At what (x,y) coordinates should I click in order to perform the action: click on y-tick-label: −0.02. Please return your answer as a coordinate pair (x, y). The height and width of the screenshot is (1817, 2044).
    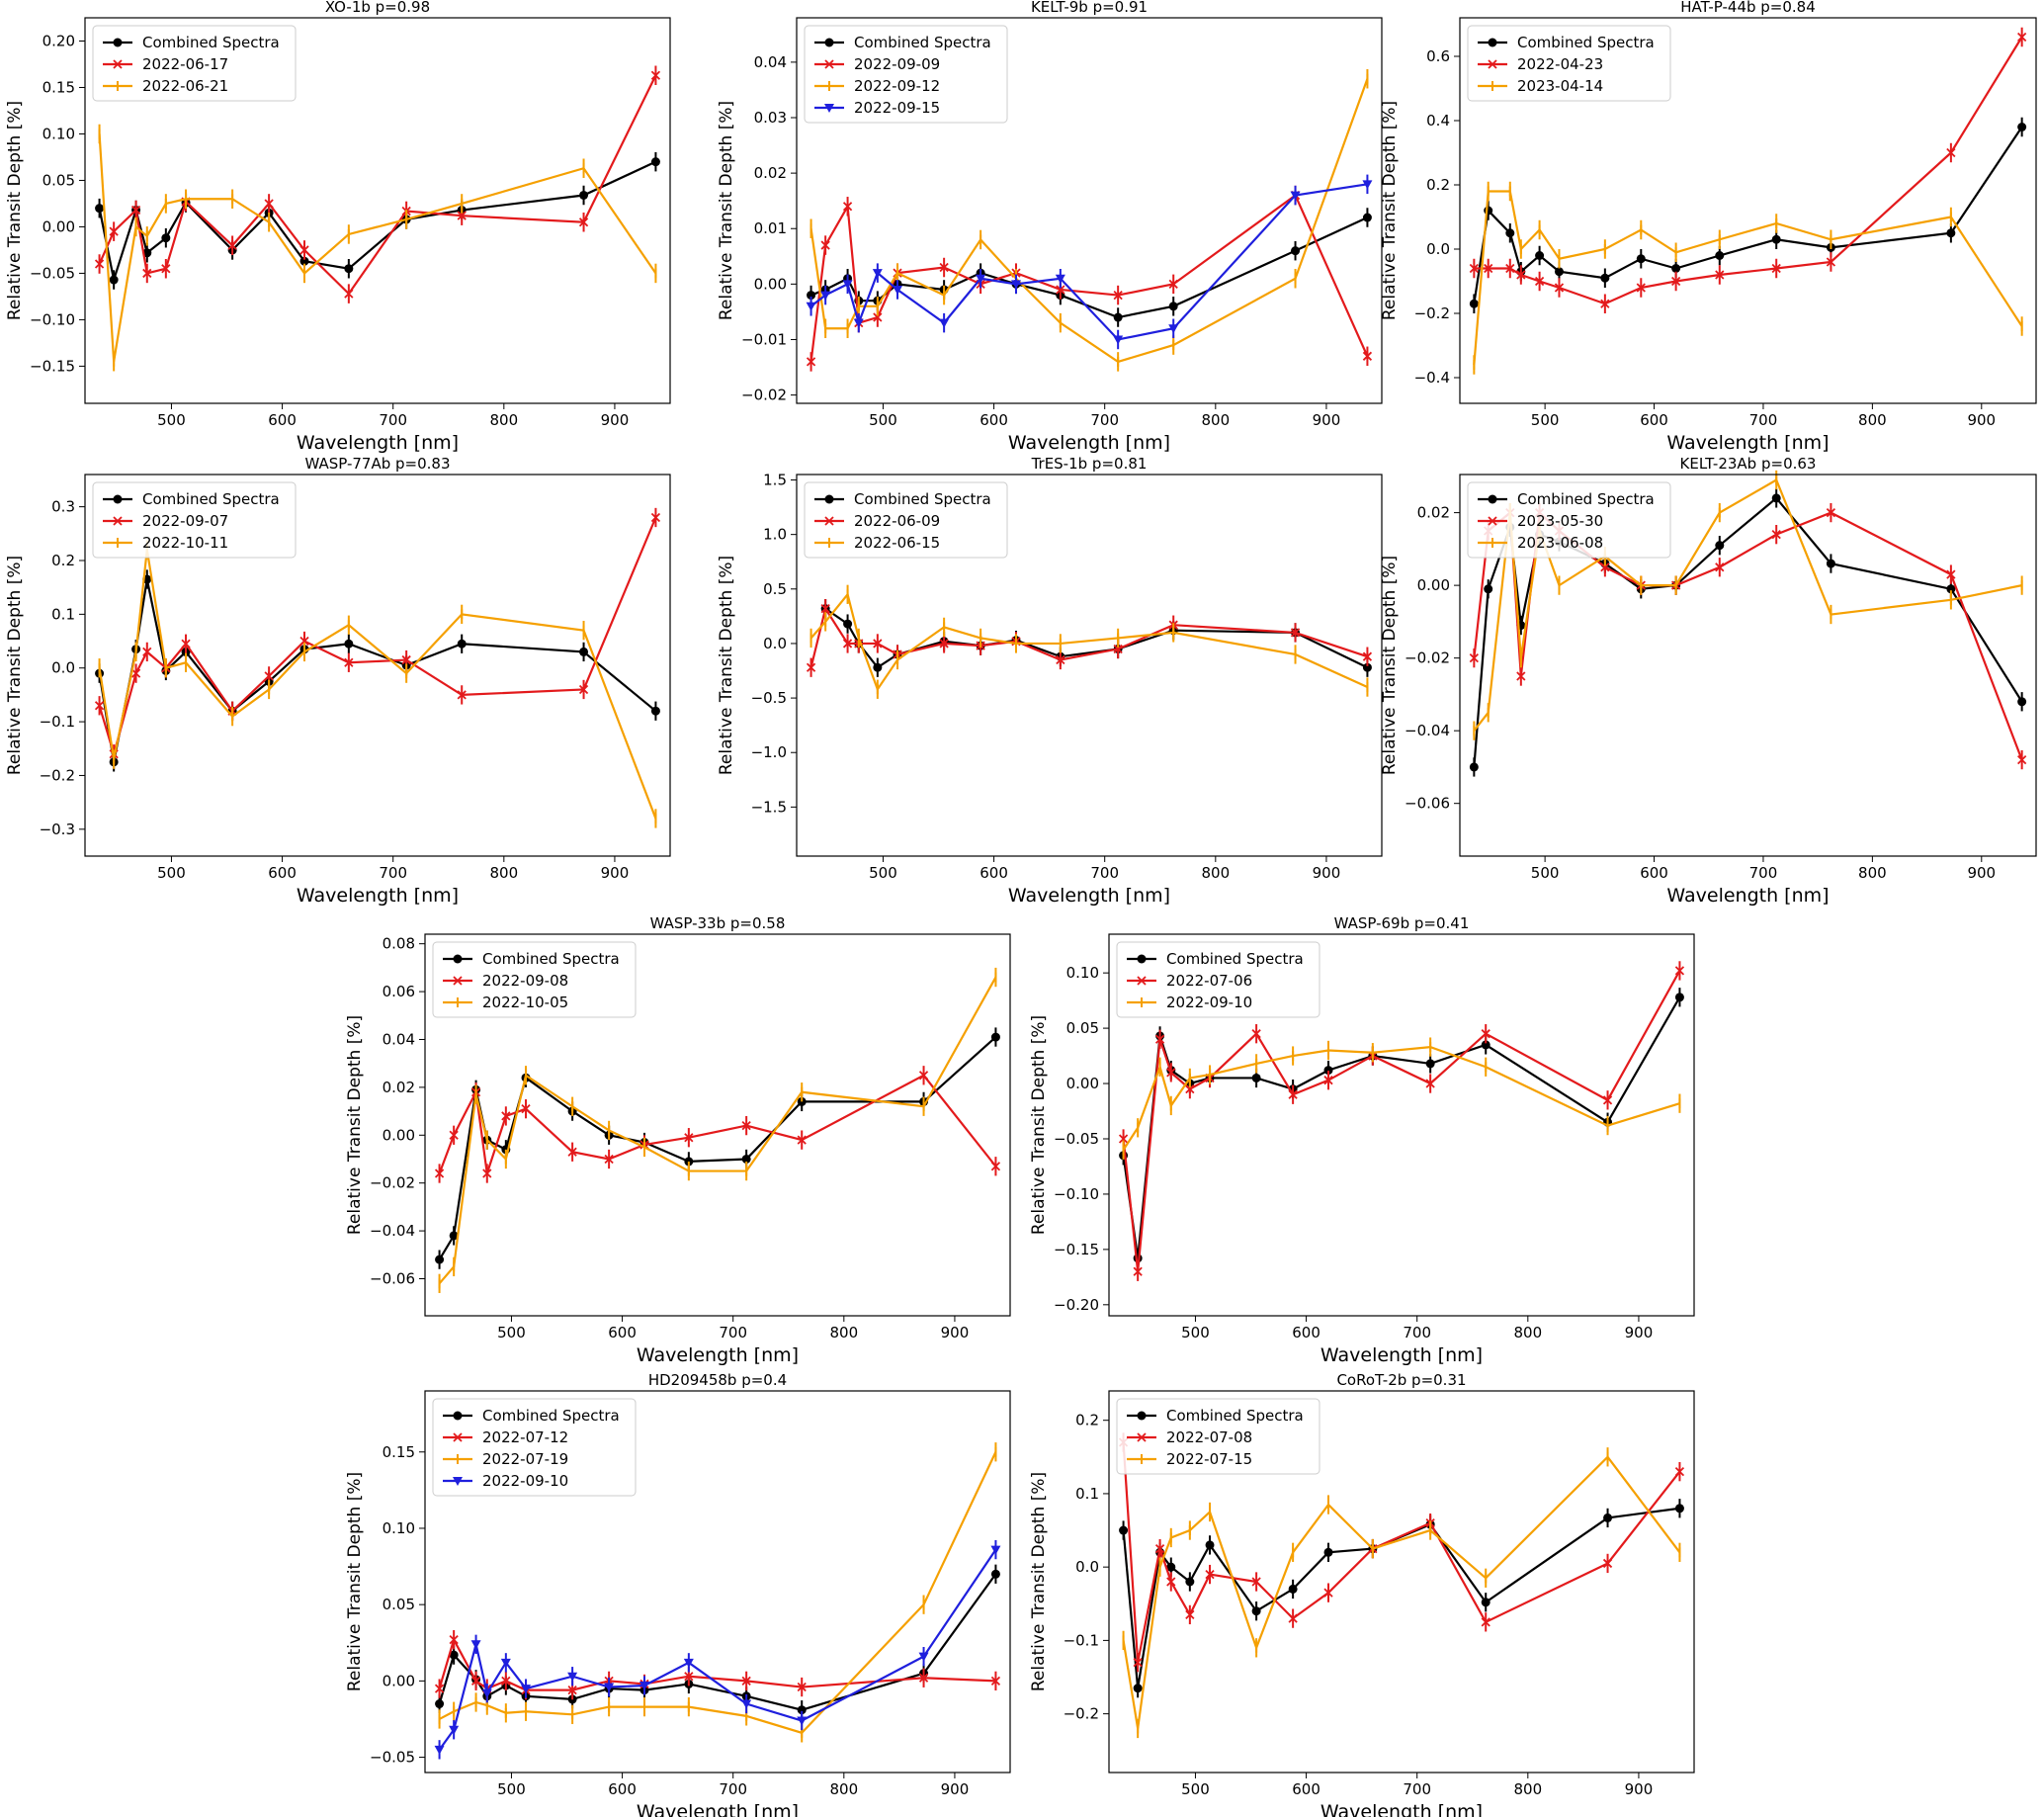
    Looking at the image, I should click on (764, 395).